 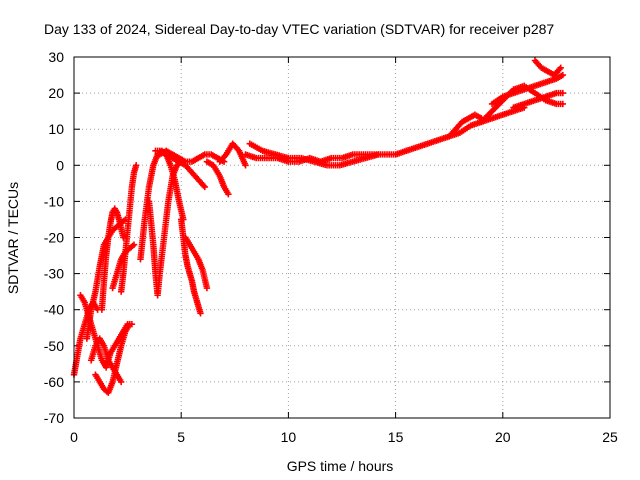 What do you see at coordinates (74, 437) in the screenshot?
I see `x-tick-label: 0` at bounding box center [74, 437].